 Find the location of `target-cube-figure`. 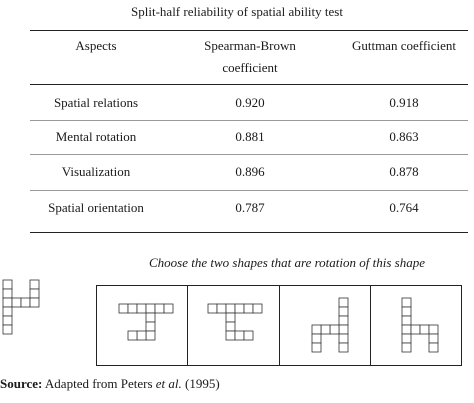

target-cube-figure is located at coordinates (21, 307).